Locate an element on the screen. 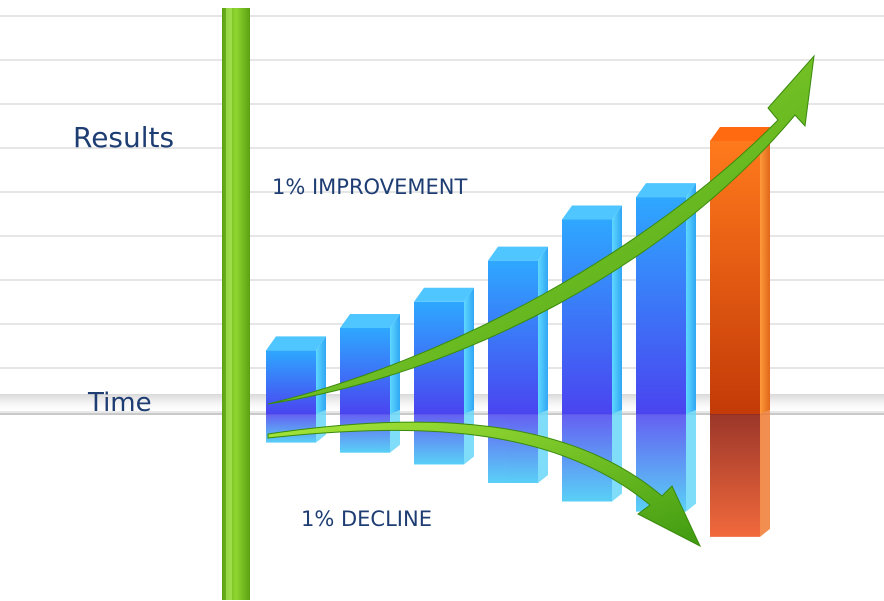 This screenshot has height=601, width=884. x-axis-label: Time is located at coordinates (119, 403).